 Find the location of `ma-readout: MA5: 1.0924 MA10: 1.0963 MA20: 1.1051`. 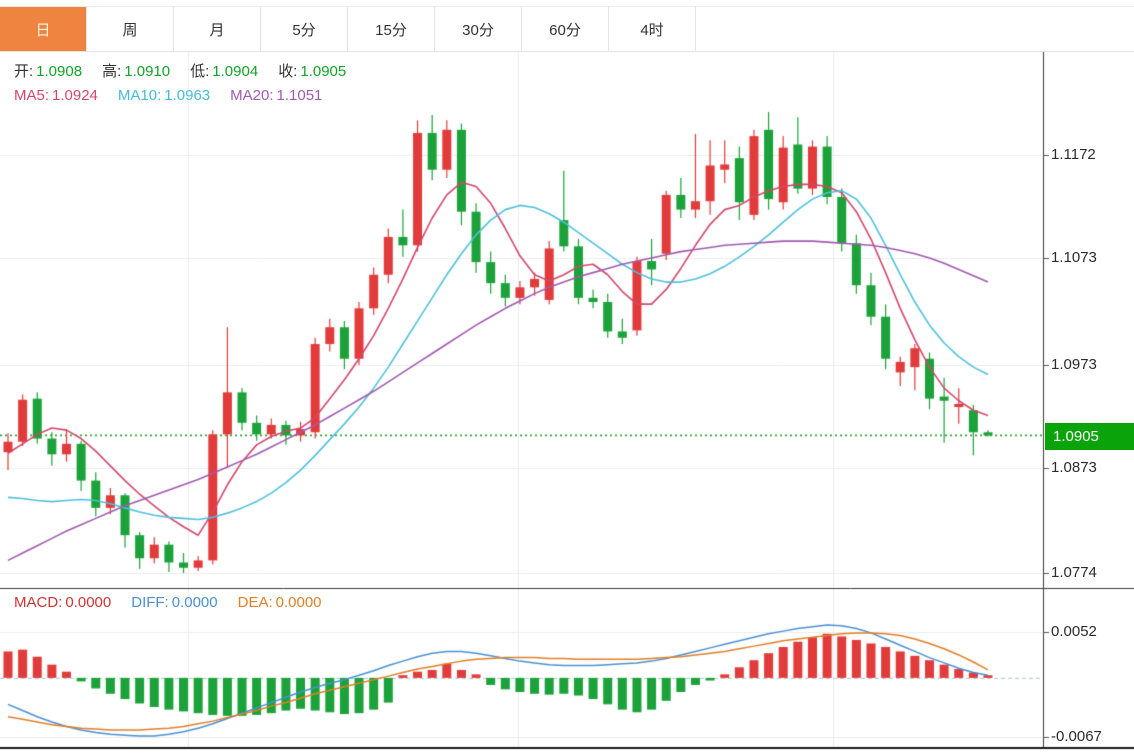

ma-readout: MA5: 1.0924 MA10: 1.0963 MA20: 1.1051 is located at coordinates (168, 95).